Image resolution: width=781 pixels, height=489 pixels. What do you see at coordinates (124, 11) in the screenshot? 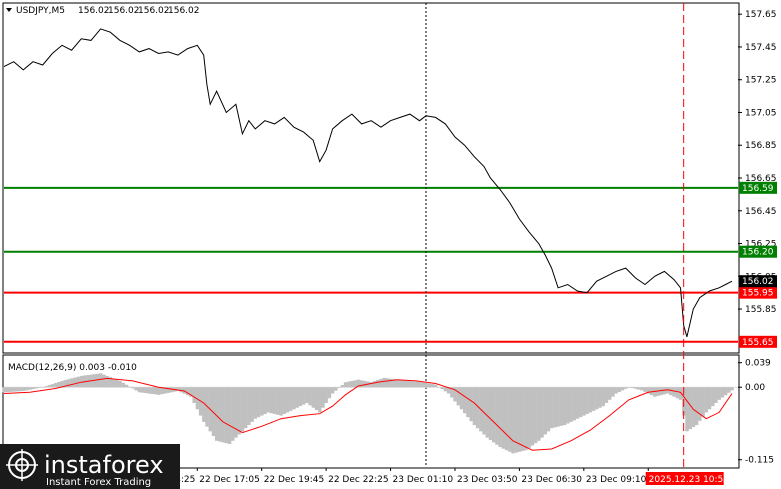
I see `ohlc-high: 156.02` at bounding box center [124, 11].